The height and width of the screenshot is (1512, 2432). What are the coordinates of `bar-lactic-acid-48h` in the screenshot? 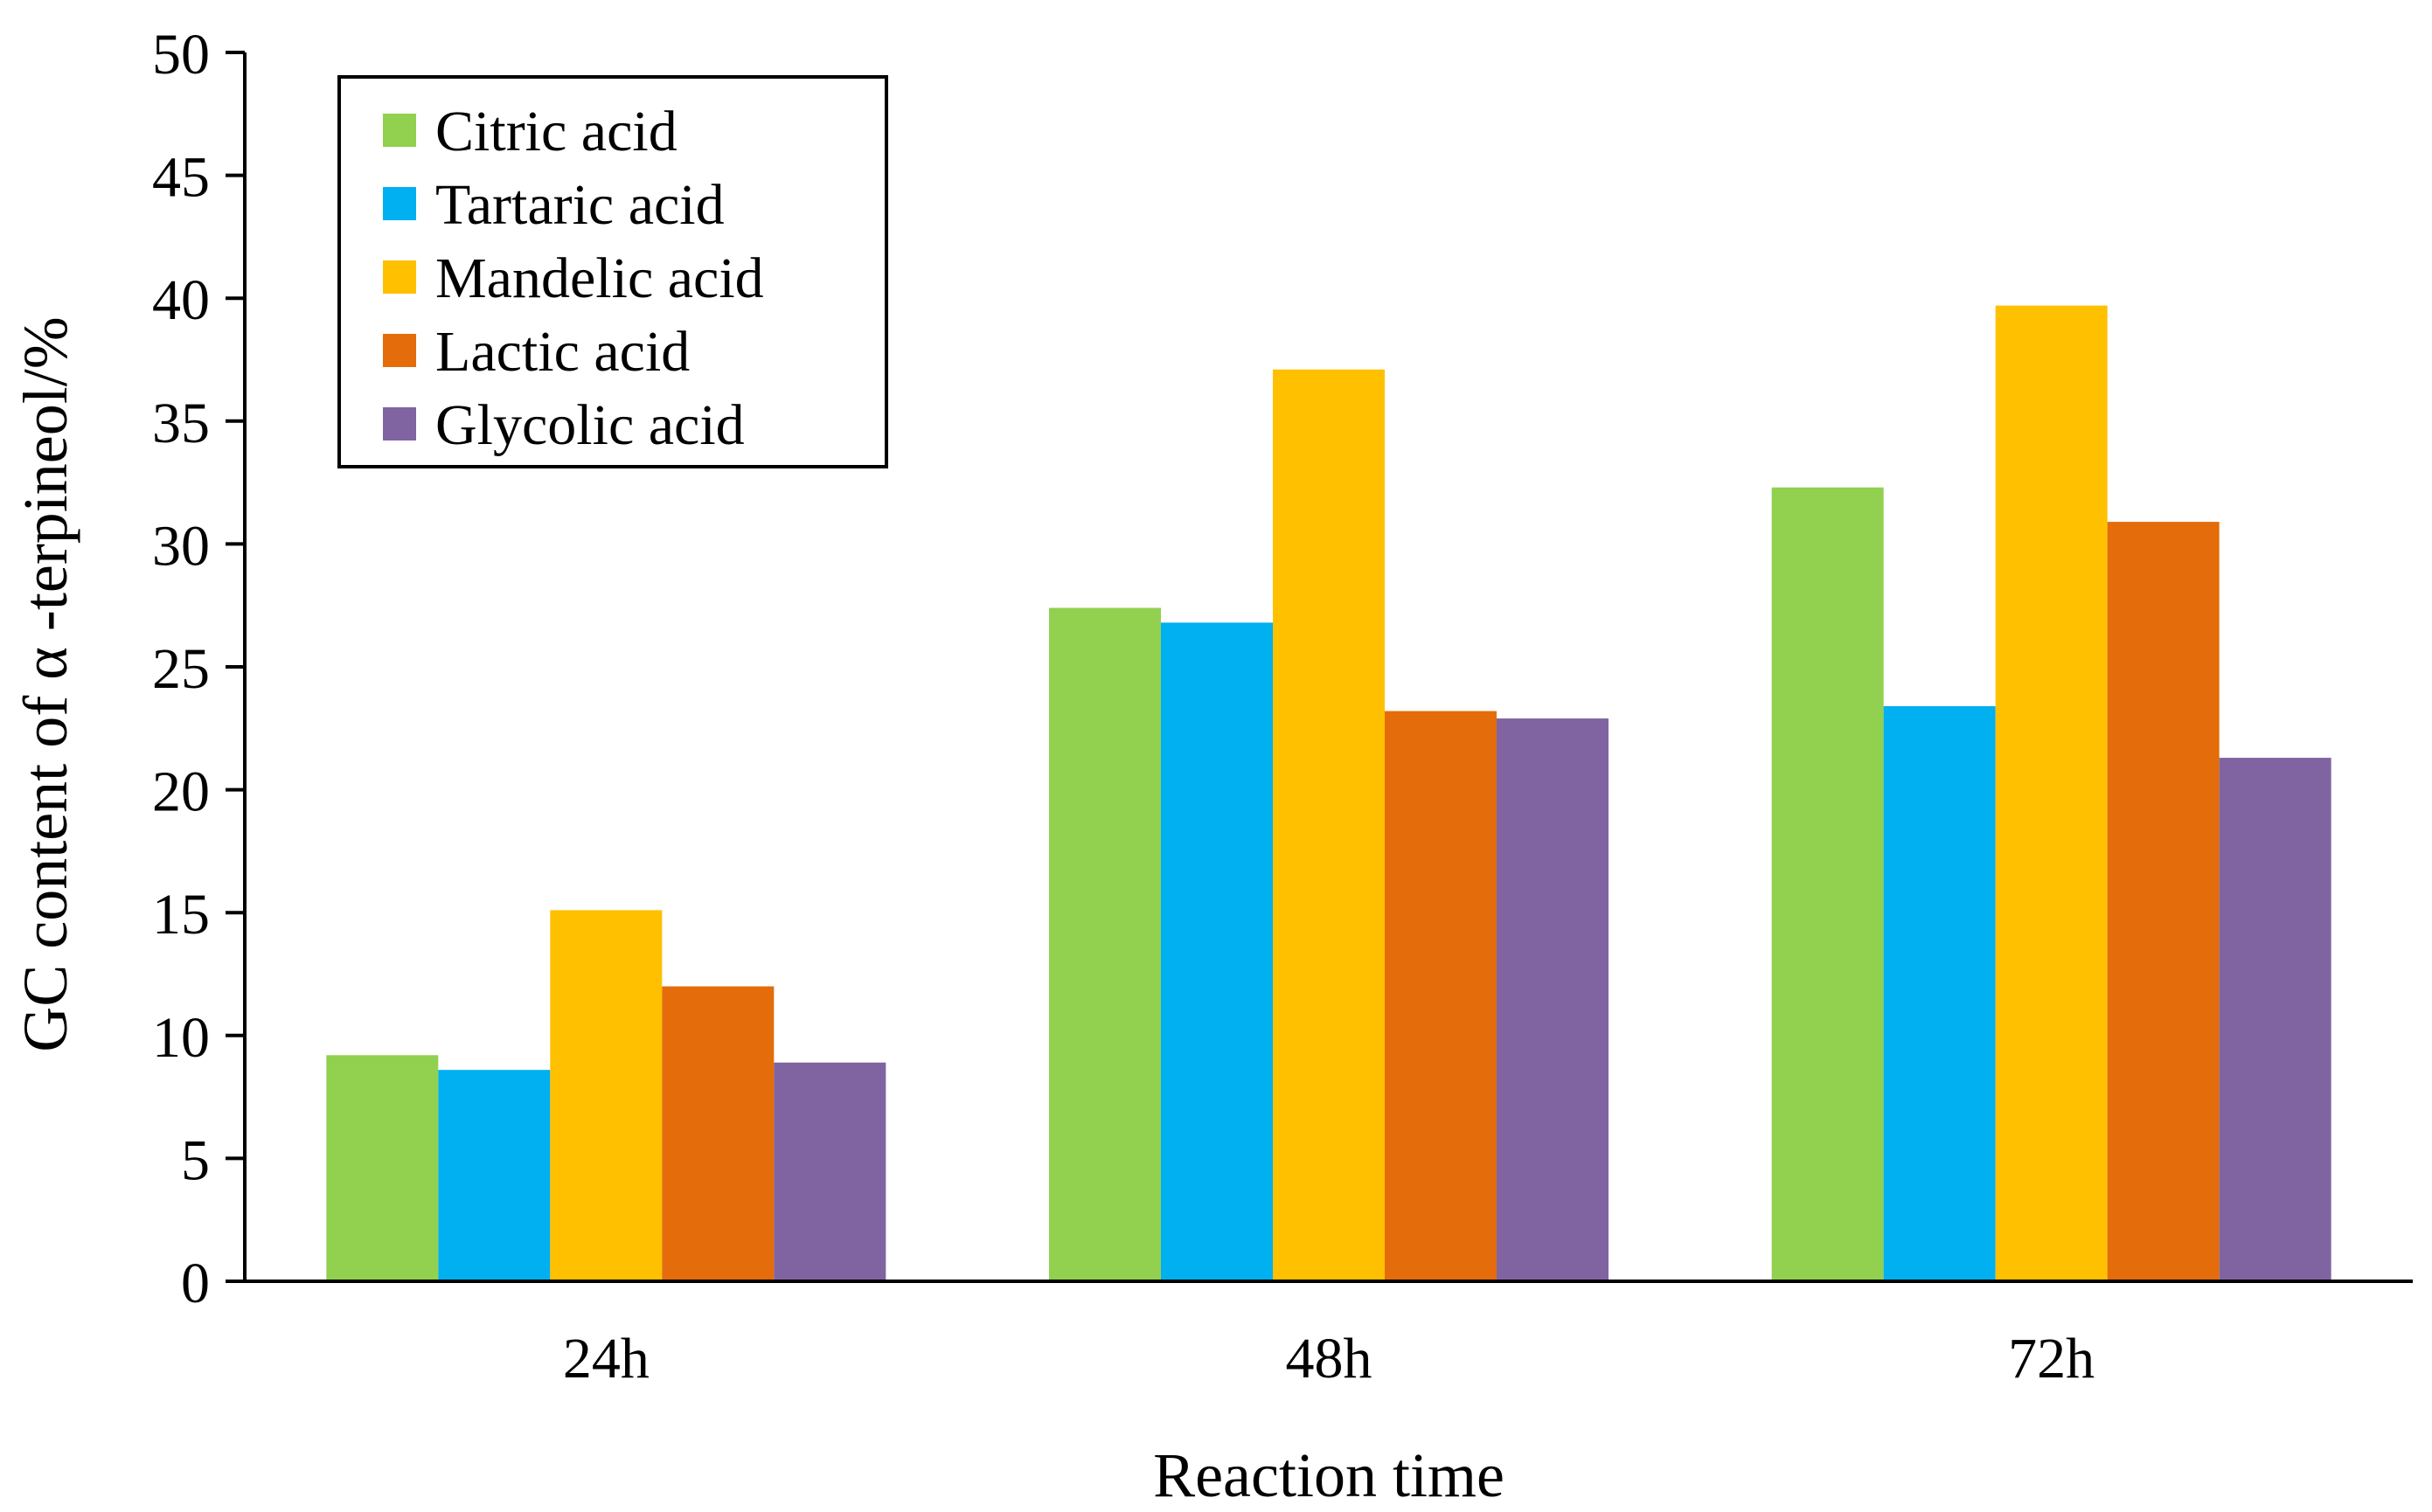 It's located at (1441, 996).